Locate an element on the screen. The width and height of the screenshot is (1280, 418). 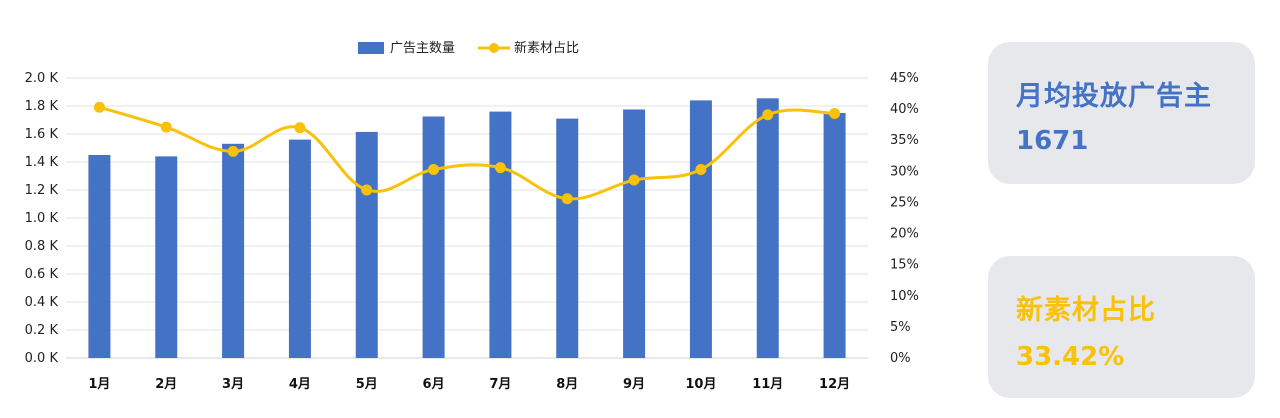
left-tick-label: 1.4 K is located at coordinates (42, 162).